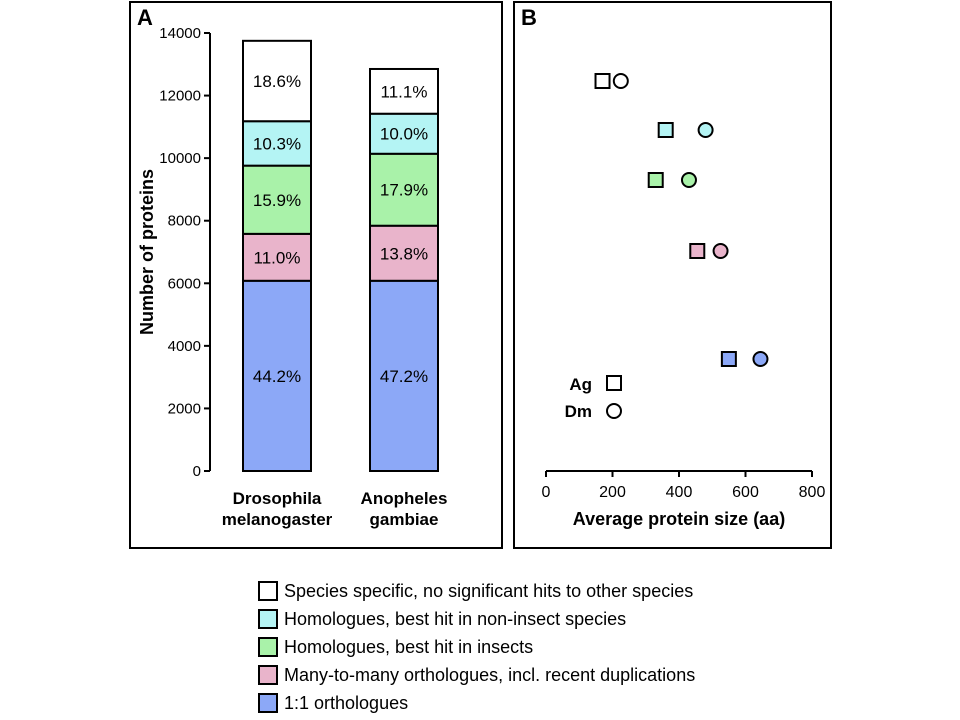 The image size is (960, 720). Describe the element at coordinates (655, 180) in the screenshot. I see `ag-point-insects` at that location.